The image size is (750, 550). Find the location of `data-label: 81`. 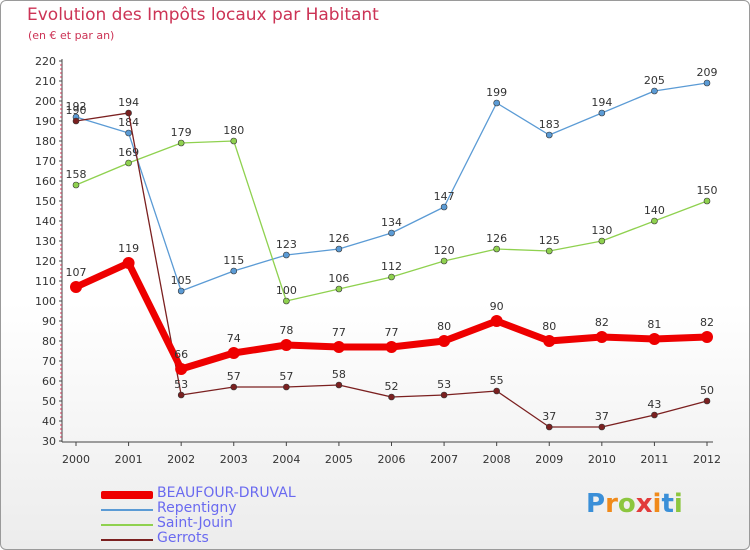

data-label: 81 is located at coordinates (654, 324).